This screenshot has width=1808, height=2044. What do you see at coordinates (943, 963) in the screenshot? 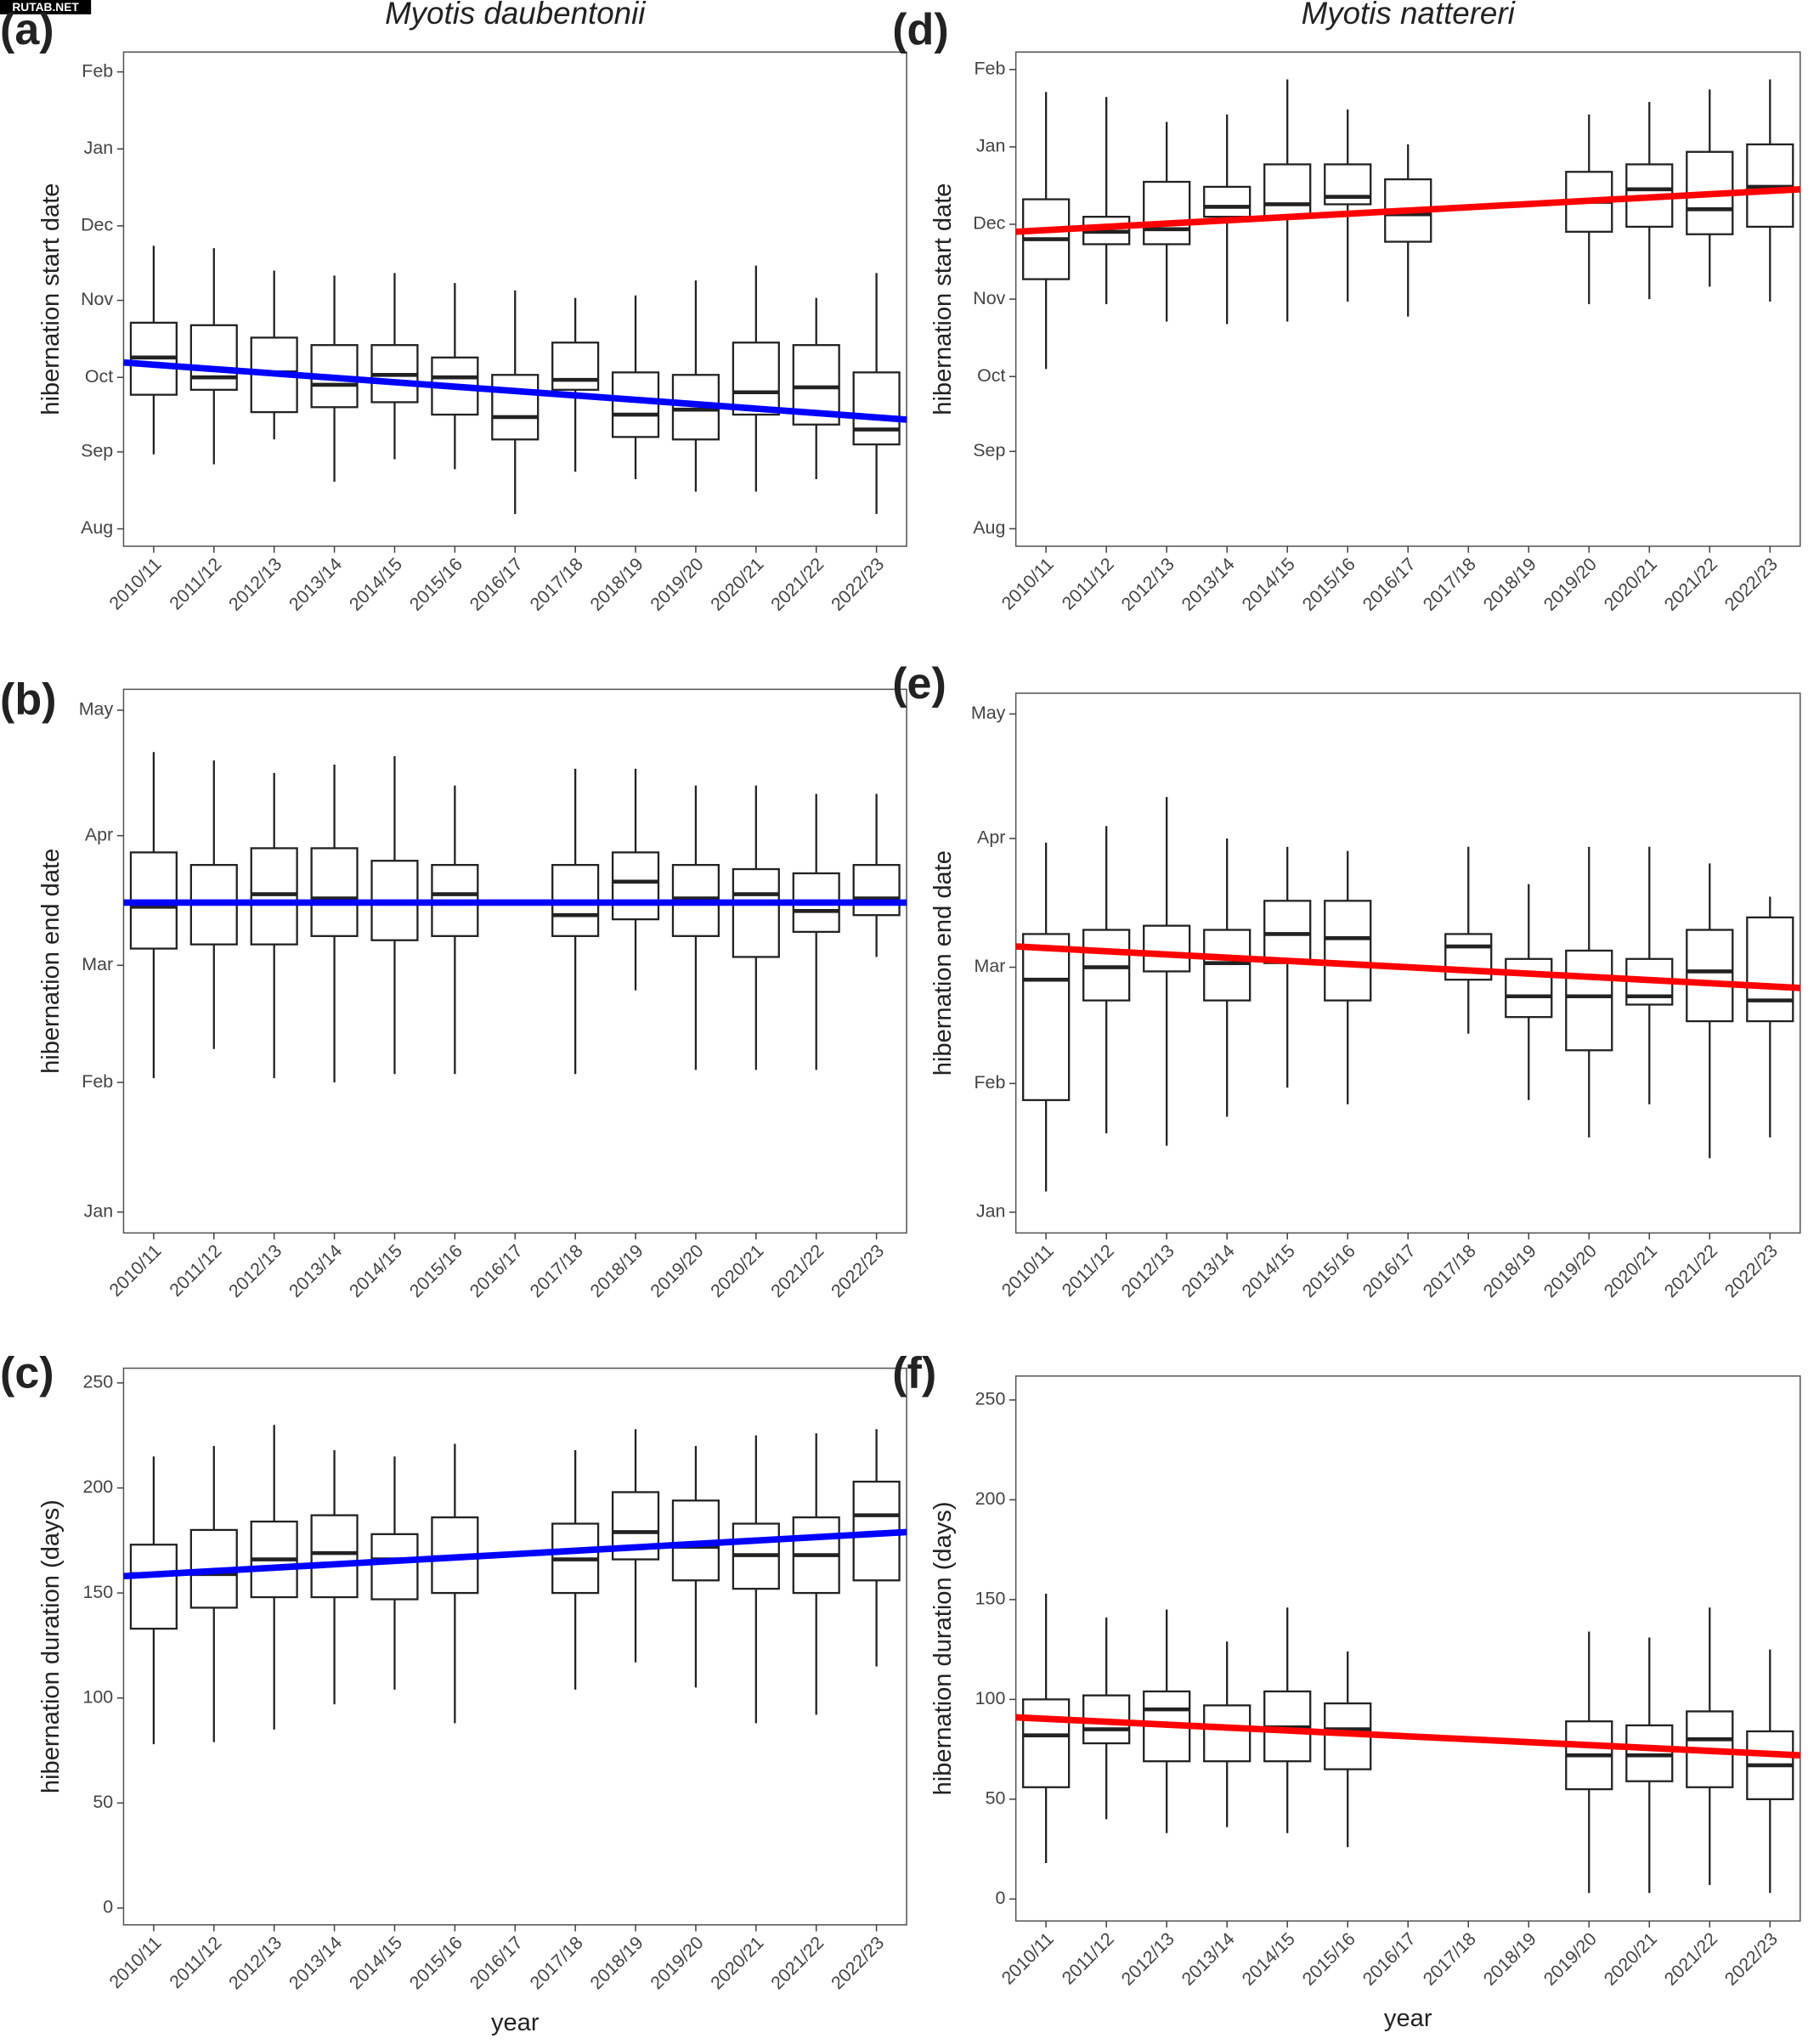
I see `y-axis-label: hibernation end date` at bounding box center [943, 963].